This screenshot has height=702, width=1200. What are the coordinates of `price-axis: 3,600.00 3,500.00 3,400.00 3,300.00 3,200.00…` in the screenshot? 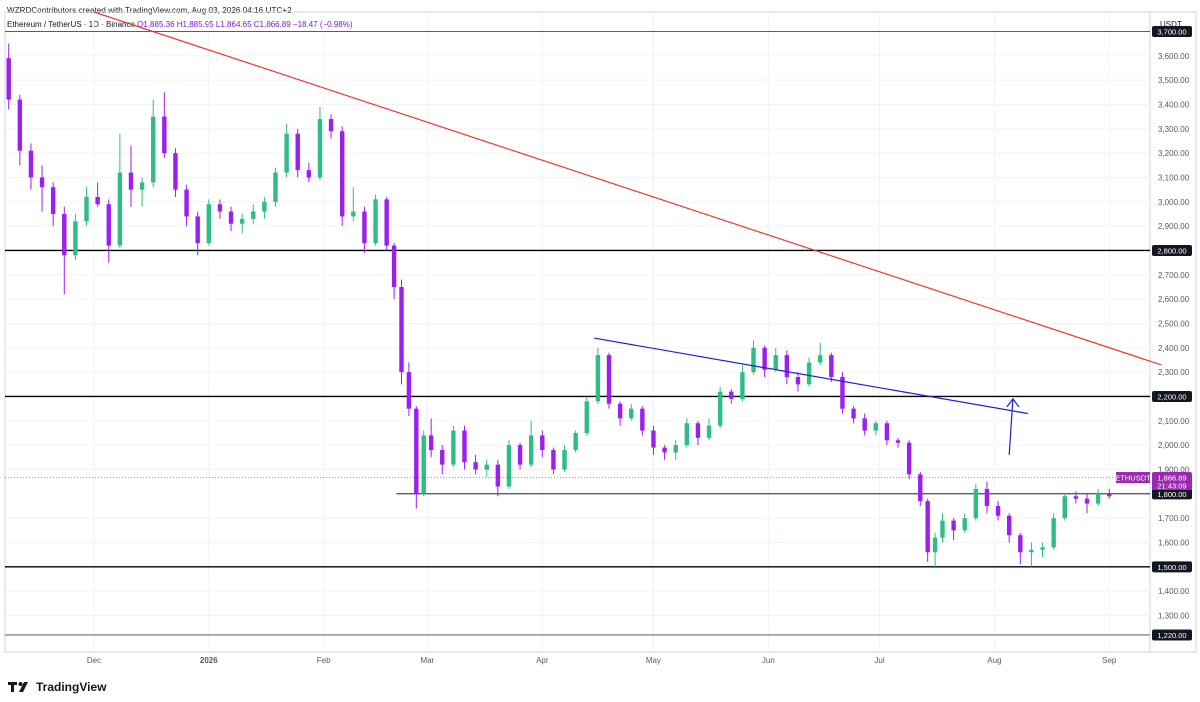 It's located at (1153, 333).